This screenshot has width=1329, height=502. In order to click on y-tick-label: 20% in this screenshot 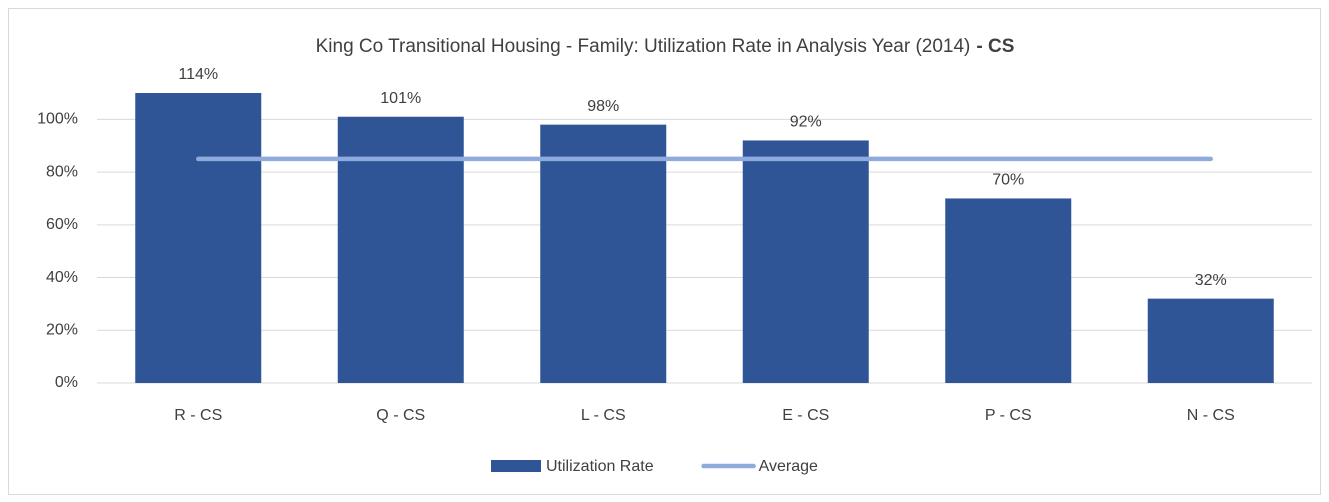, I will do `click(62, 329)`.